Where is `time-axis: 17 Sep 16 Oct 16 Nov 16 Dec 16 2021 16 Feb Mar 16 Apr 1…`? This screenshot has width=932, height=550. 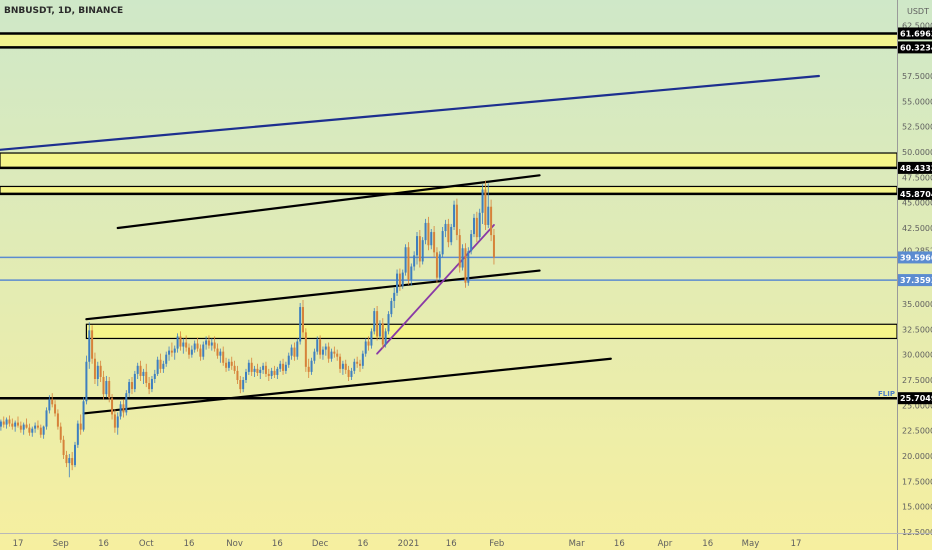
time-axis: 17 Sep 16 Oct 16 Nov 16 Dec 16 2021 16 Feb Mar 16 Apr 1… is located at coordinates (466, 541).